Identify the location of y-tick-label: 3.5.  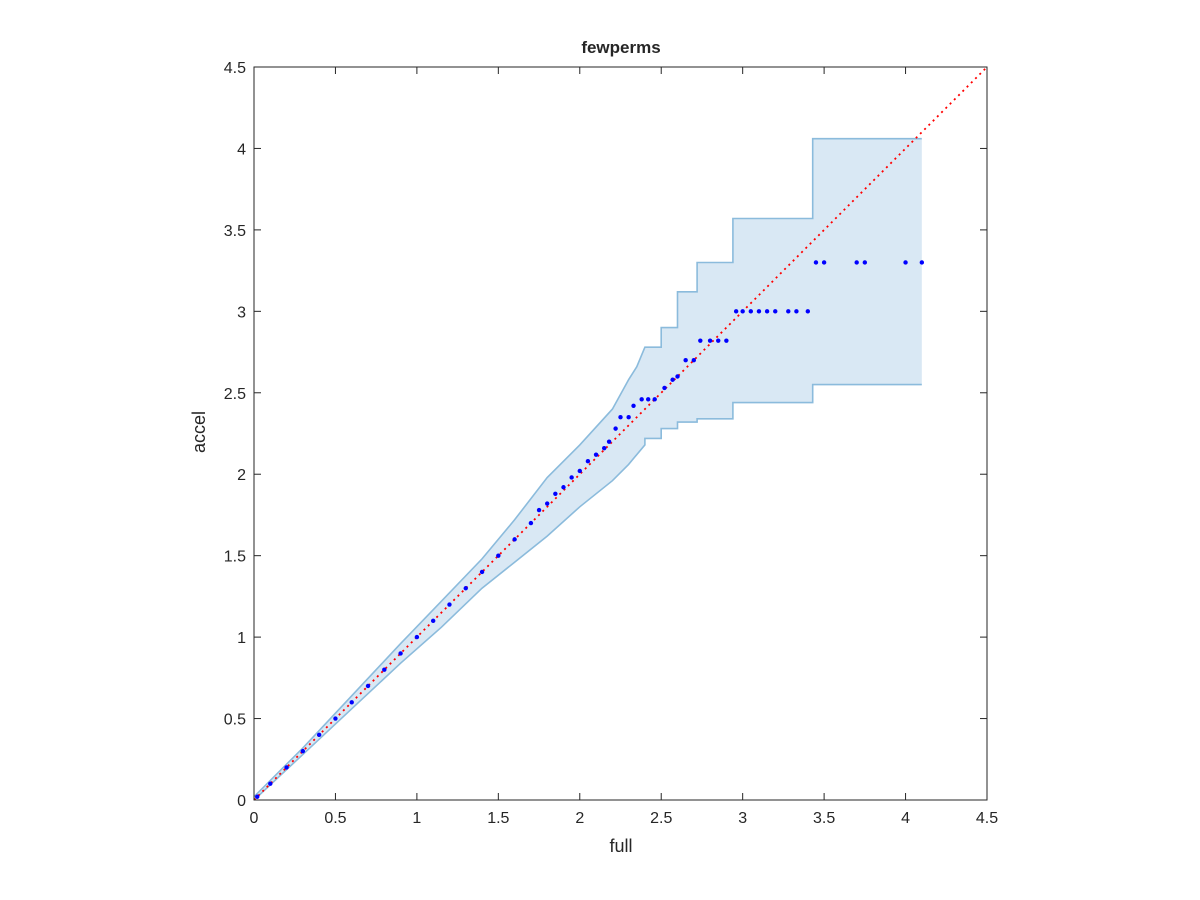
(235, 231).